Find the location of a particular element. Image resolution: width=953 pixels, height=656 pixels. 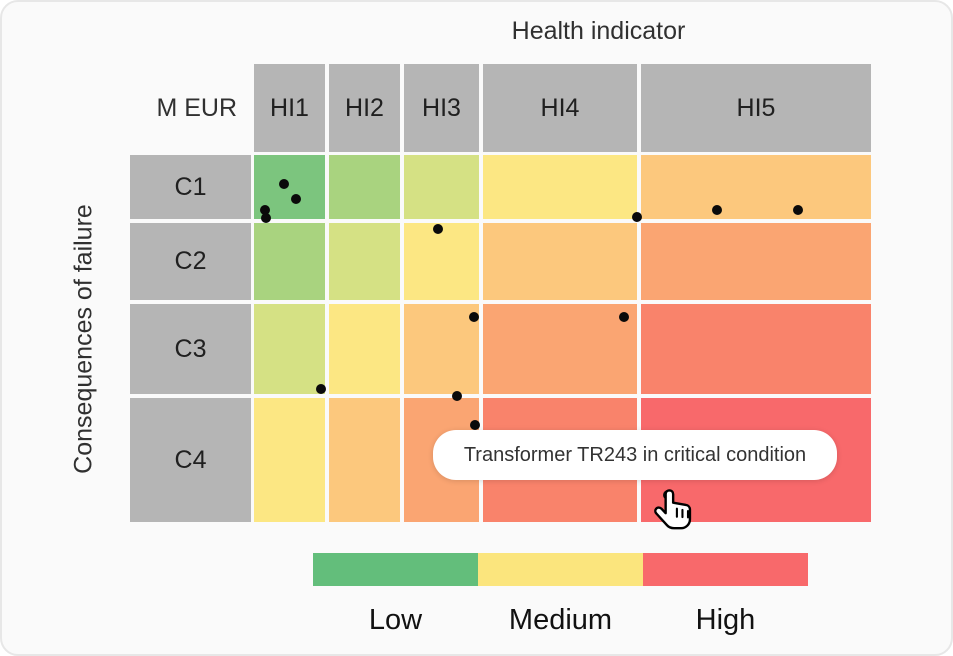

column-header: HI5 is located at coordinates (756, 108).